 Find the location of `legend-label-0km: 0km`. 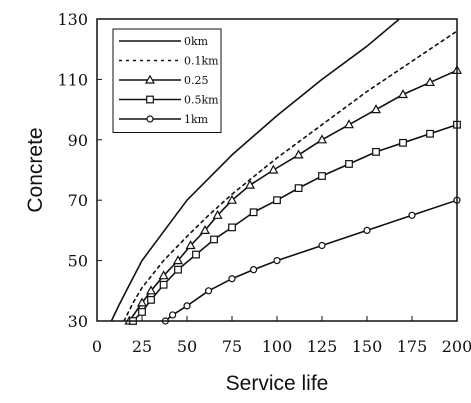

legend-label-0km: 0km is located at coordinates (196, 41).